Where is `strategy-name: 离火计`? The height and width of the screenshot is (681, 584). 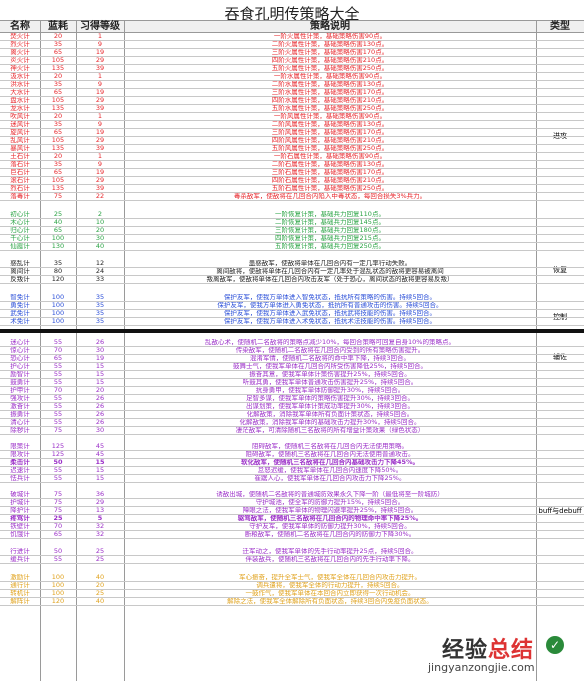 strategy-name: 离火计 is located at coordinates (20, 52).